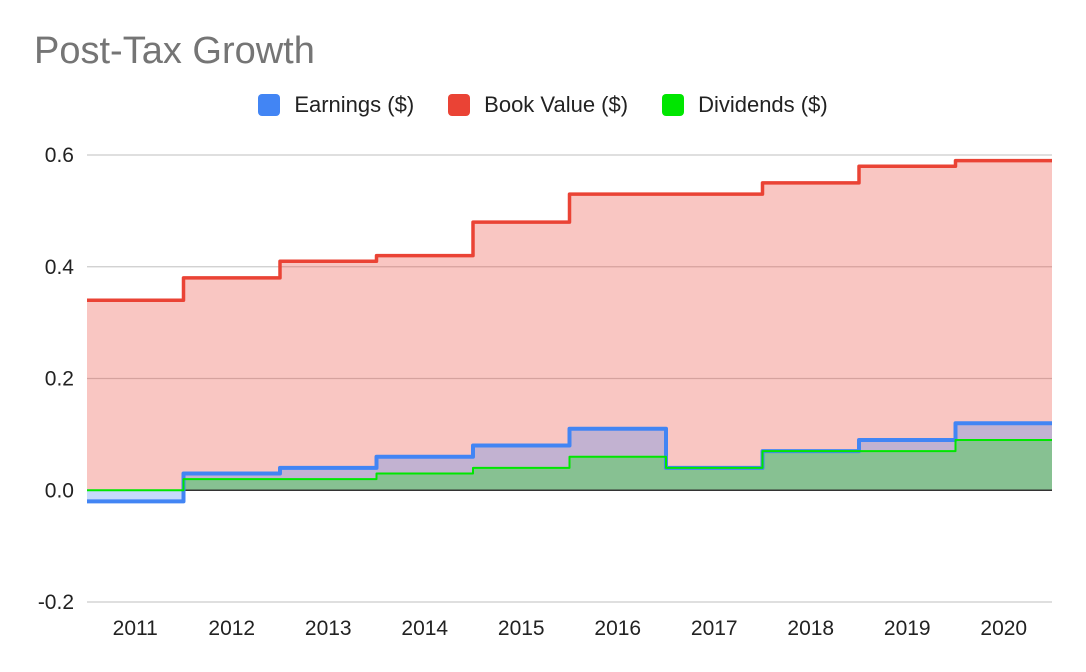 Image resolution: width=1086 pixels, height=672 pixels. What do you see at coordinates (135, 628) in the screenshot?
I see `x-tick-label: 2011` at bounding box center [135, 628].